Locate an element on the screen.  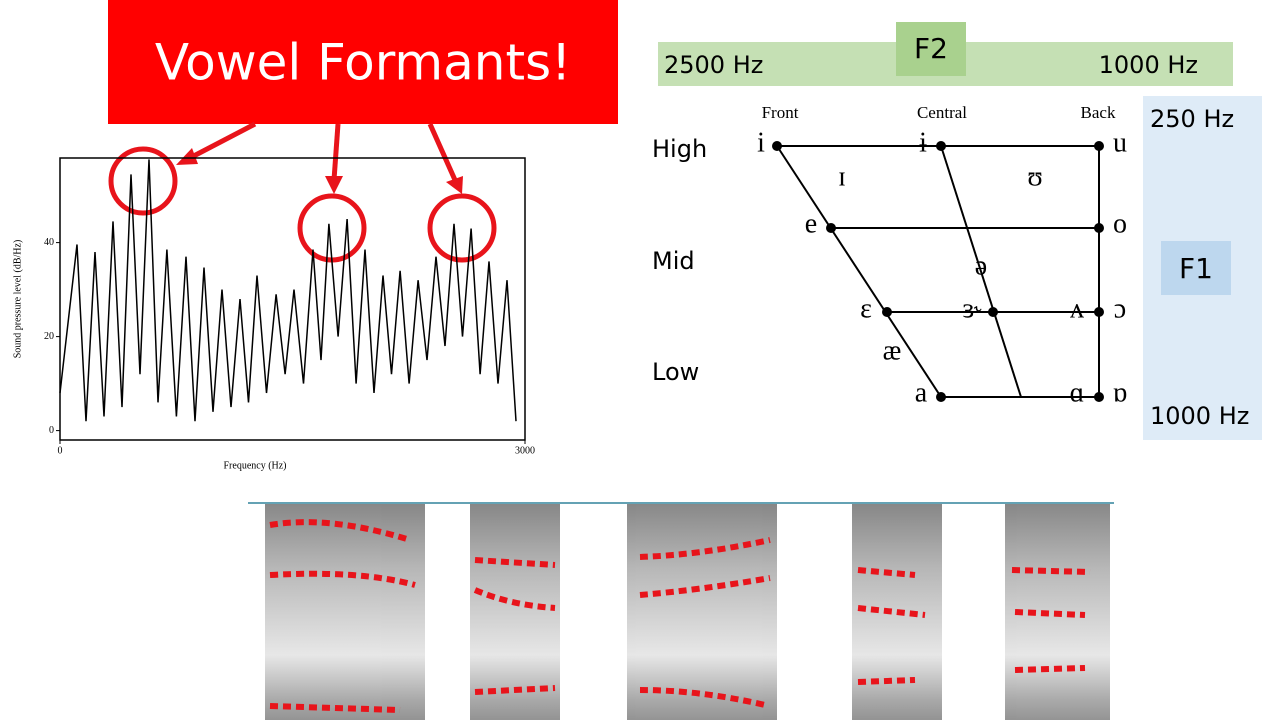
vowel: ɜ˞ is located at coordinates (972, 308).